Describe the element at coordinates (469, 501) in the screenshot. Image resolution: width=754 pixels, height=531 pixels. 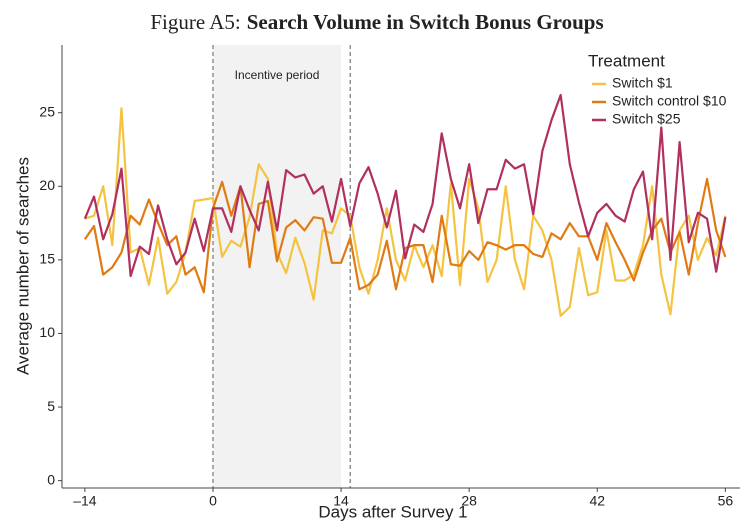
I see `x-tick-label: 28` at that location.